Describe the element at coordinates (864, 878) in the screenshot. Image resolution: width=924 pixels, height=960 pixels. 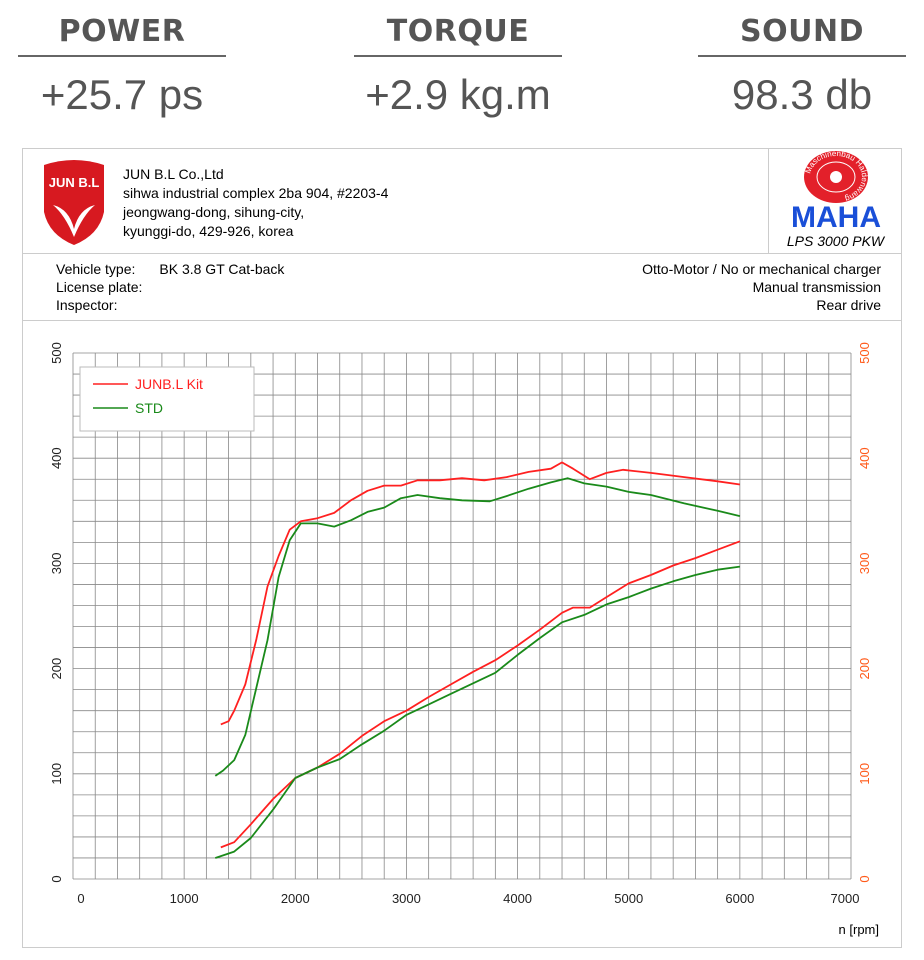
I see `y-tick-right: 0` at that location.